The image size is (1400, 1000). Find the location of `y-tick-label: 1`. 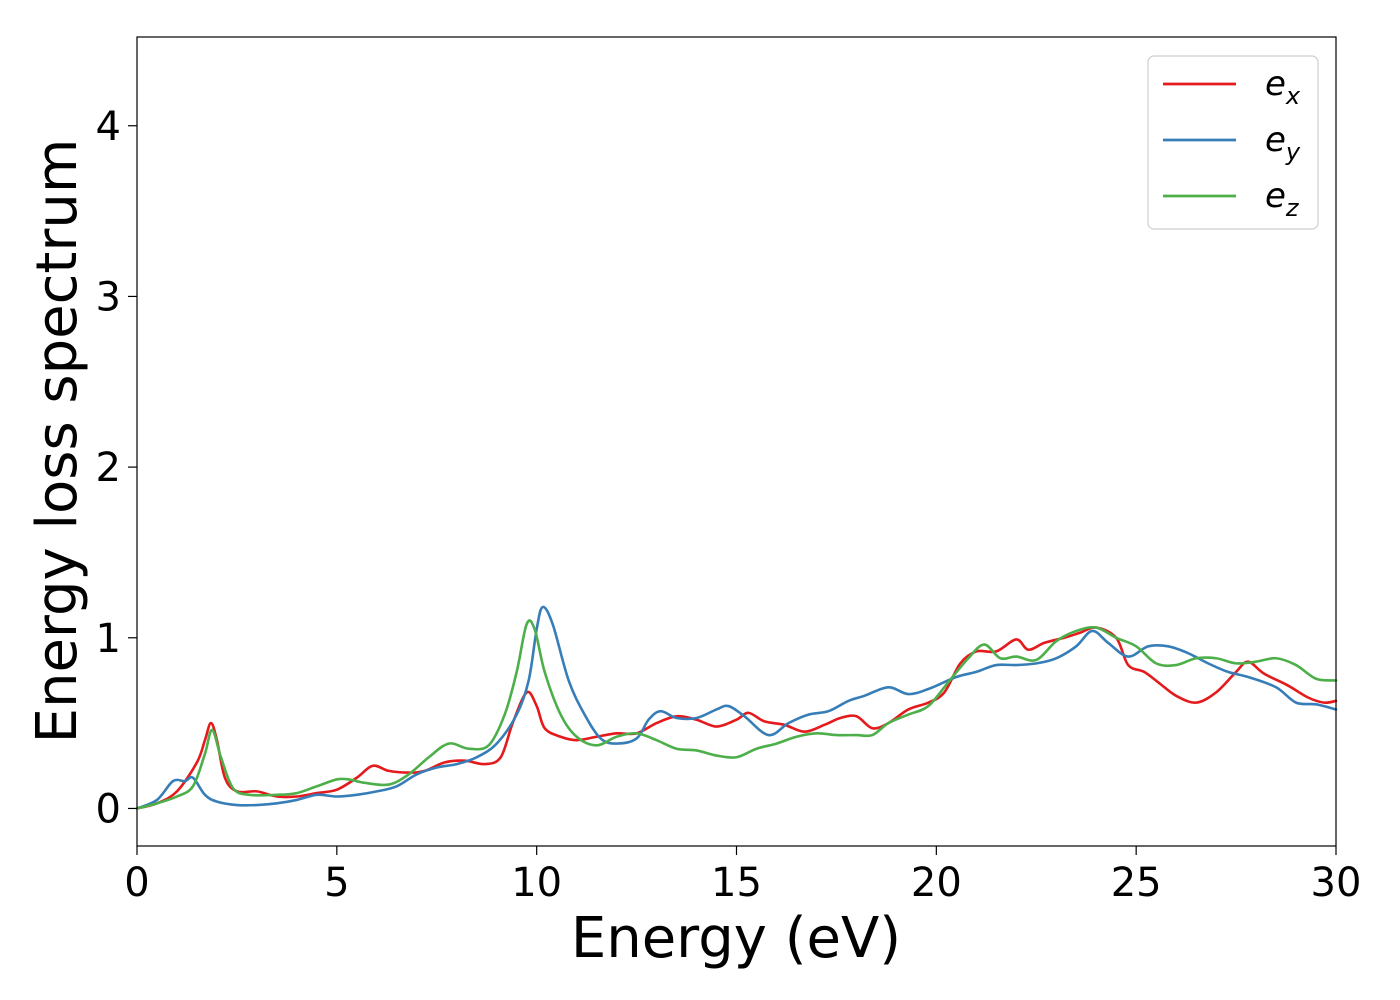

y-tick-label: 1 is located at coordinates (108, 639).